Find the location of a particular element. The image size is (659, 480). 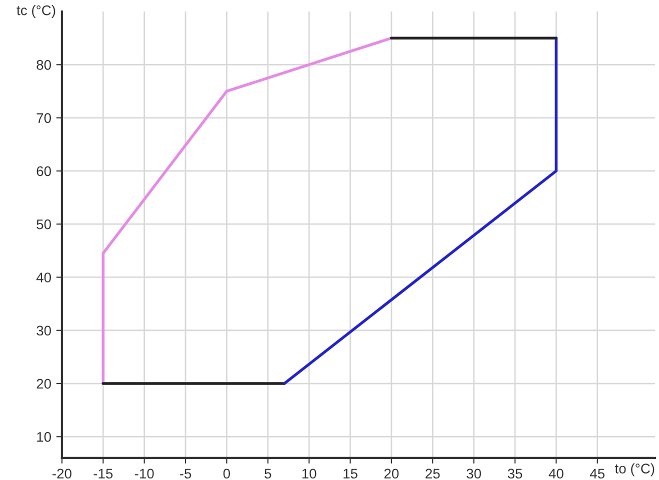

y-tick-label: 60 is located at coordinates (43, 171).